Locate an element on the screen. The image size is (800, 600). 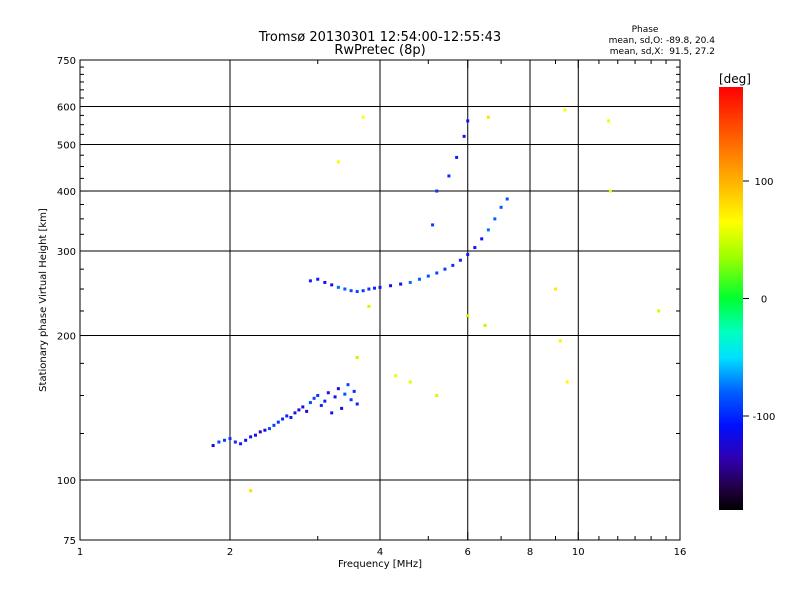
y-tick-label: 400 is located at coordinates (66, 192).